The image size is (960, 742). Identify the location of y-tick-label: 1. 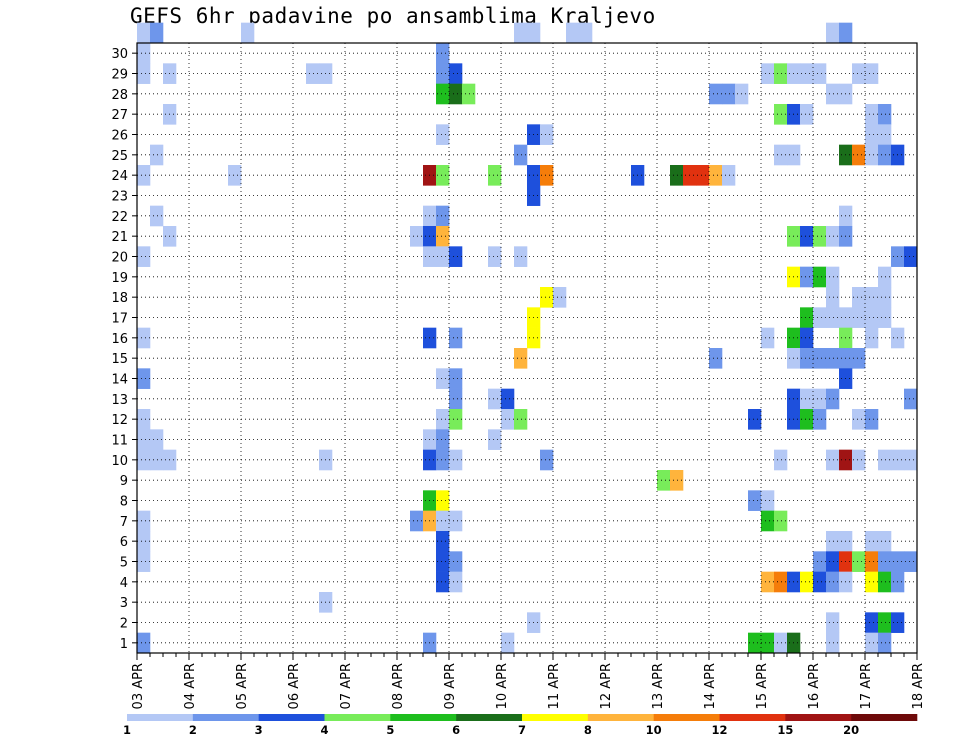
(124, 644).